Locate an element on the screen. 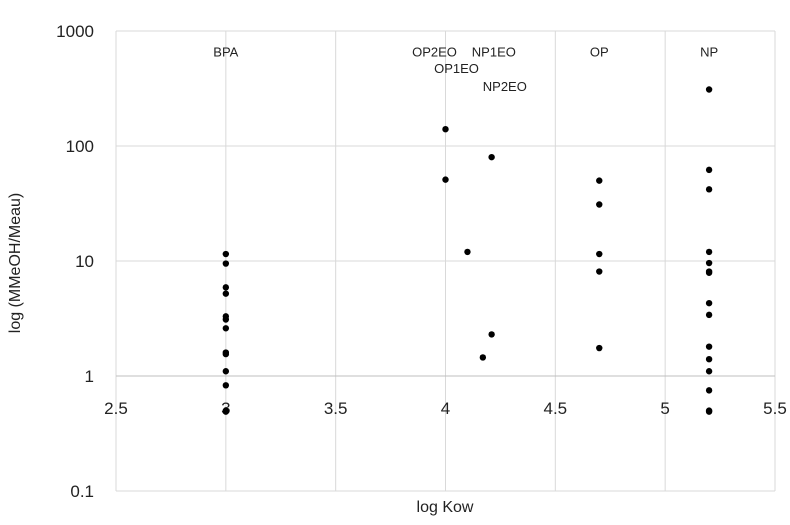 This screenshot has width=790, height=525. series-label: NP1EO is located at coordinates (494, 52).